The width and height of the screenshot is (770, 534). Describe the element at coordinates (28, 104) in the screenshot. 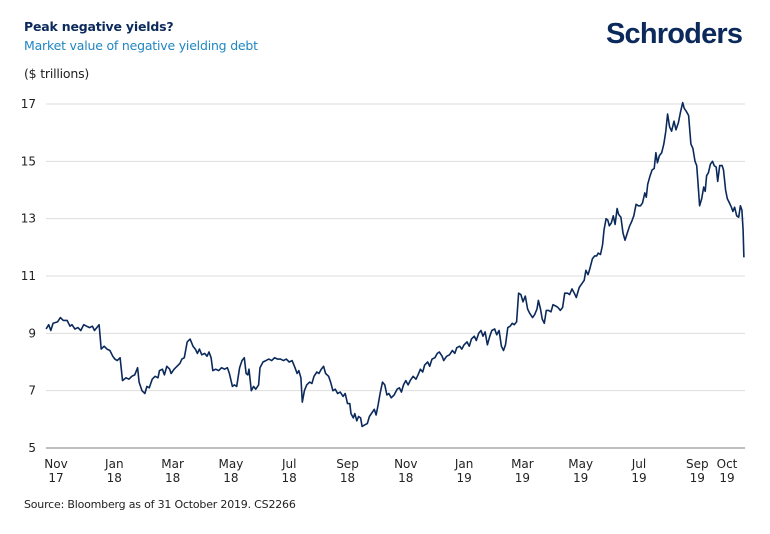

I see `y-tick-label: 17` at that location.